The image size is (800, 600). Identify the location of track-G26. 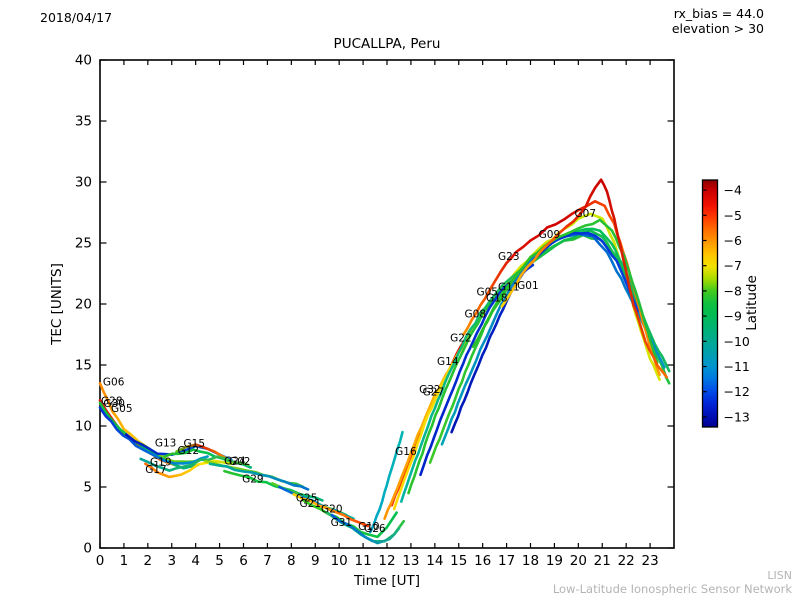
(365, 529).